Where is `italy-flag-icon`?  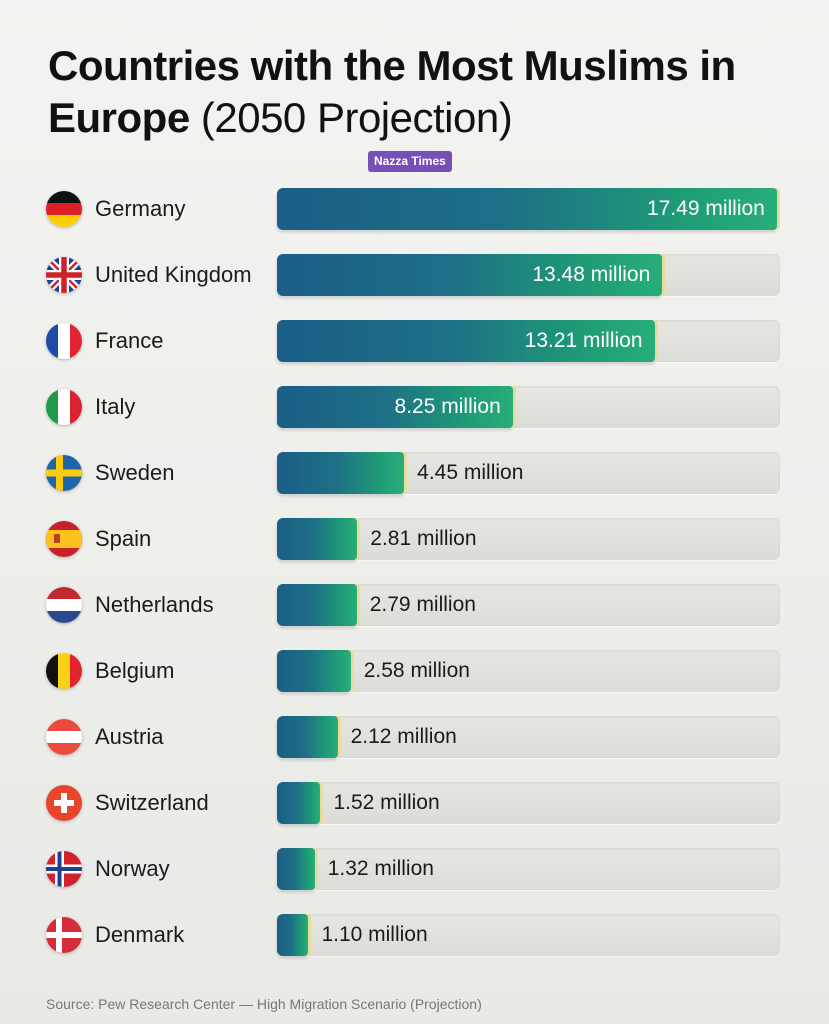 italy-flag-icon is located at coordinates (64, 407).